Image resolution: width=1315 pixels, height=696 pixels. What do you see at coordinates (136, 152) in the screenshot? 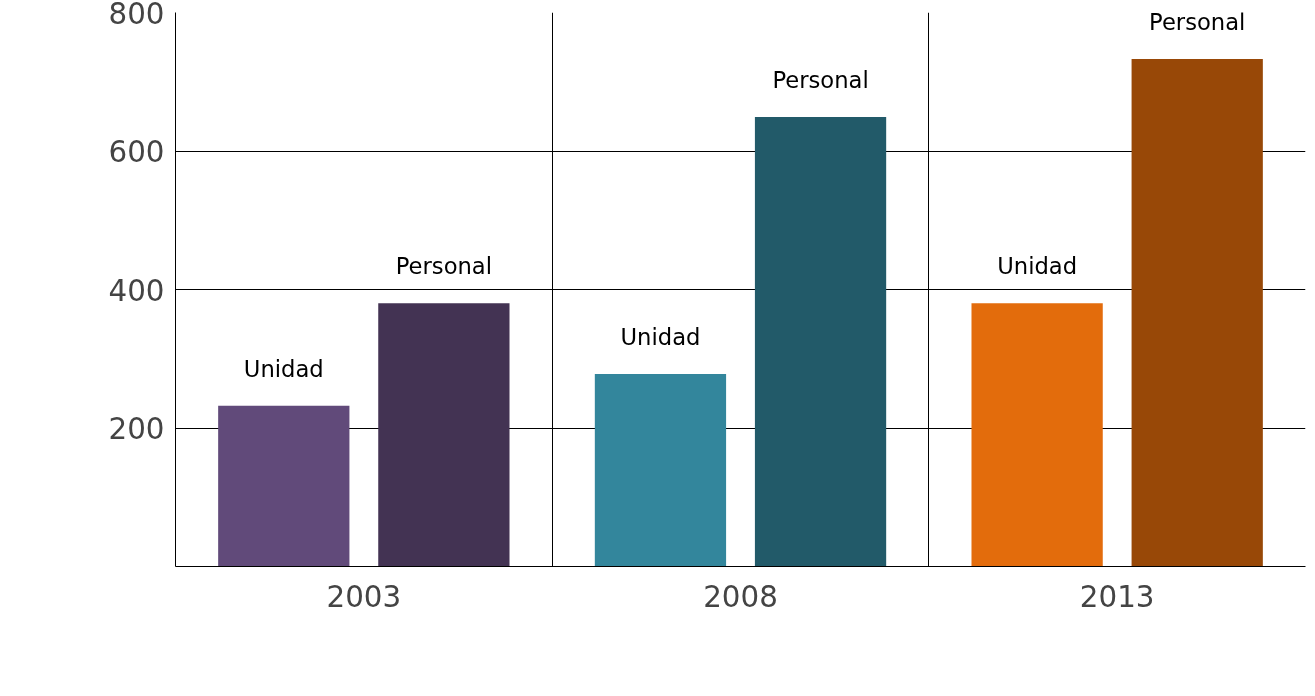
I see `y-tick-label: 600` at bounding box center [136, 152].